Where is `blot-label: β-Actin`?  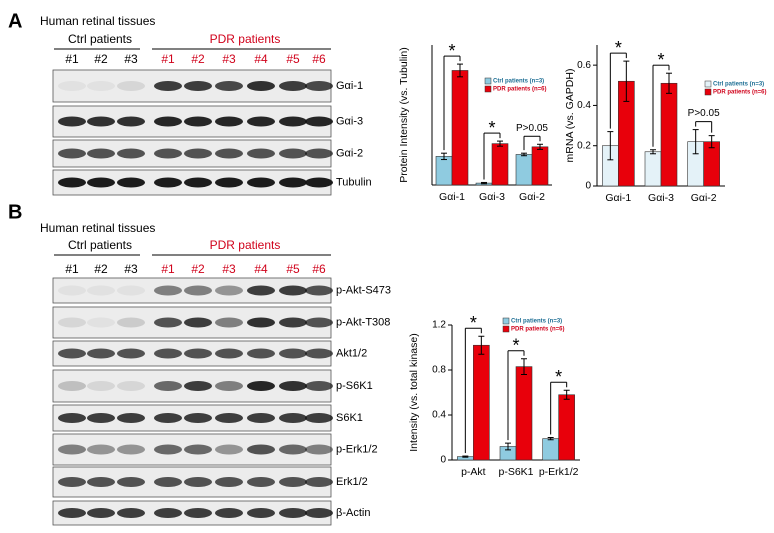 blot-label: β-Actin is located at coordinates (353, 513).